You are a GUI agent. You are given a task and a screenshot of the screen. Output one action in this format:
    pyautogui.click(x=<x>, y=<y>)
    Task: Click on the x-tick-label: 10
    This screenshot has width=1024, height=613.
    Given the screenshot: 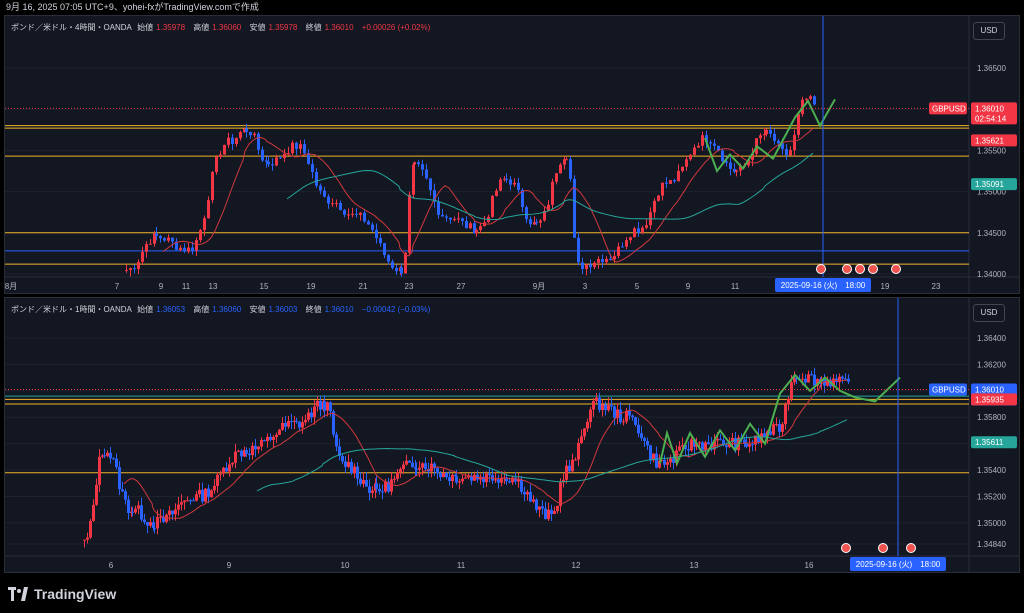 What is the action you would take?
    pyautogui.click(x=345, y=565)
    